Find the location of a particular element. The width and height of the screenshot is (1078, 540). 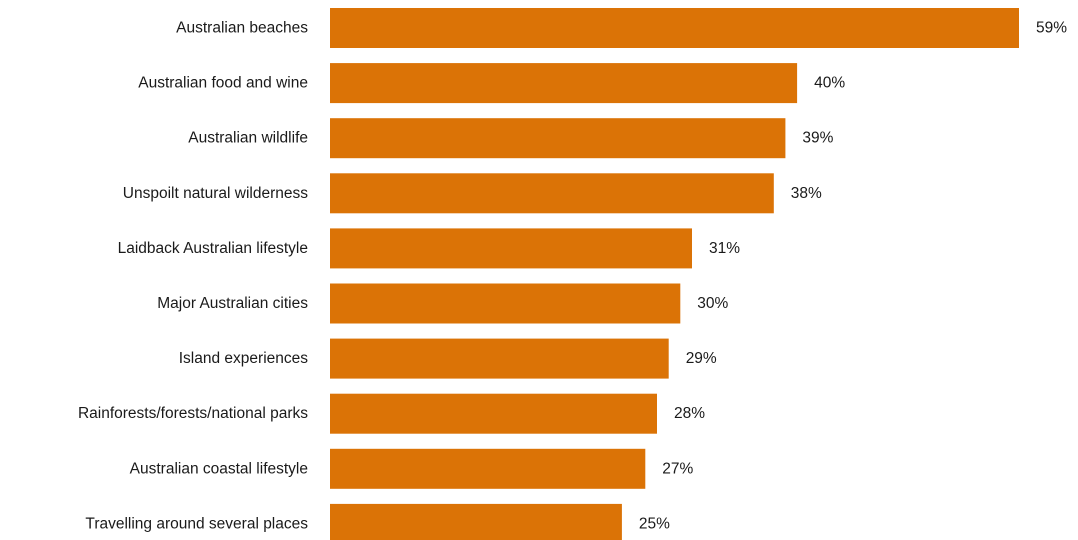

category-label: Unspoilt natural wilderness is located at coordinates (215, 193).